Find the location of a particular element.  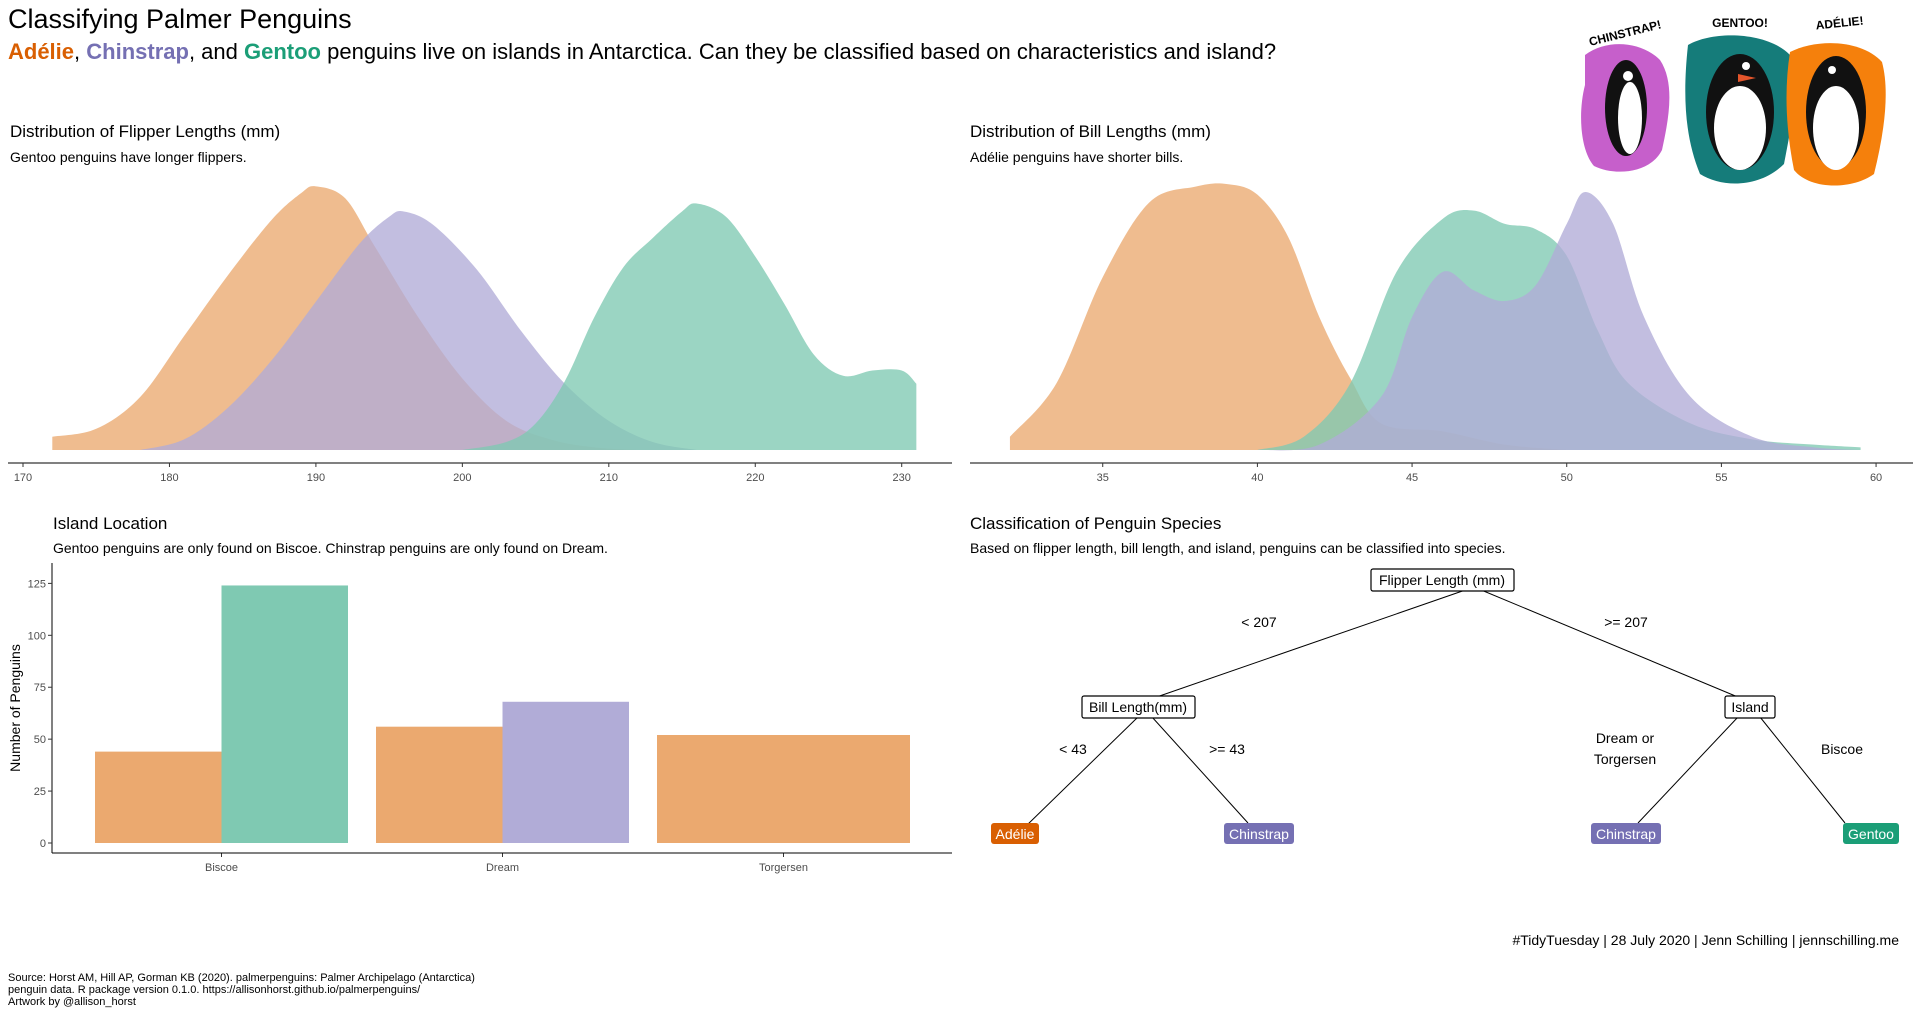

tree-edge-label-lt43: < 43 is located at coordinates (1073, 749).